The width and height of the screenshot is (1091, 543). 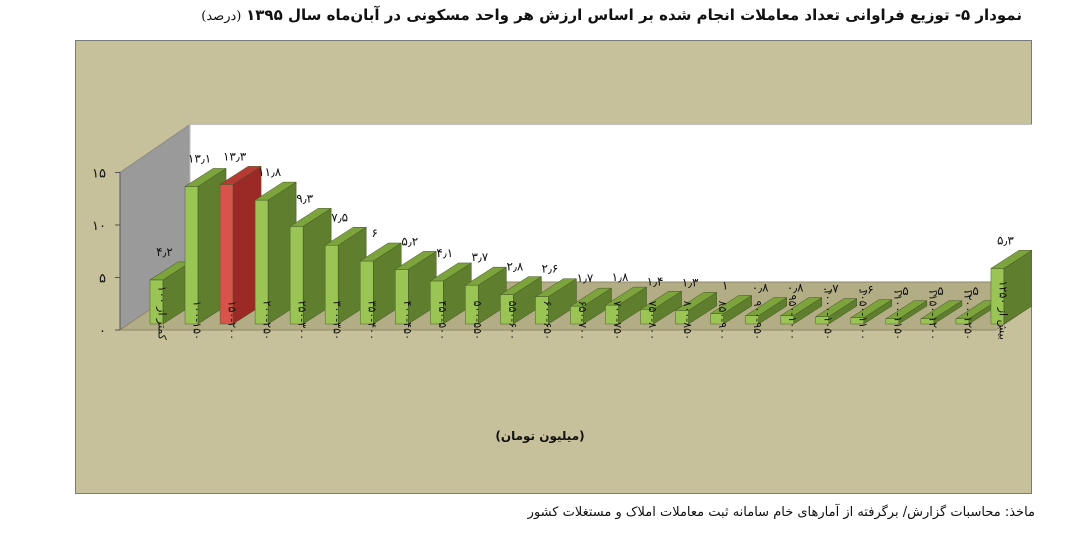 What do you see at coordinates (477, 320) in the screenshot?
I see `x-tick-label: ۵۰۰-۵۵۰` at bounding box center [477, 320].